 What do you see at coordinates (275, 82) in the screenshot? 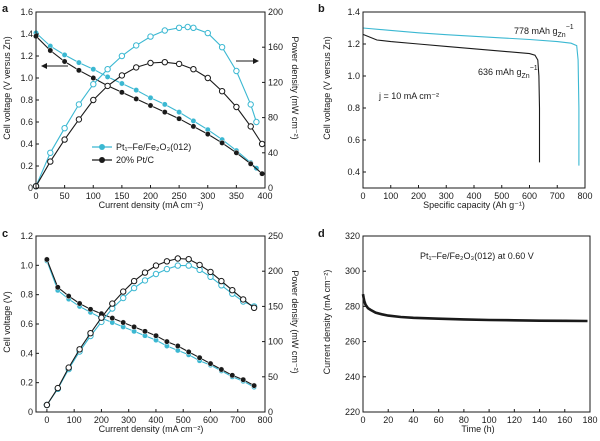
I see `panel-a-y2tick-label: 120` at bounding box center [275, 82].